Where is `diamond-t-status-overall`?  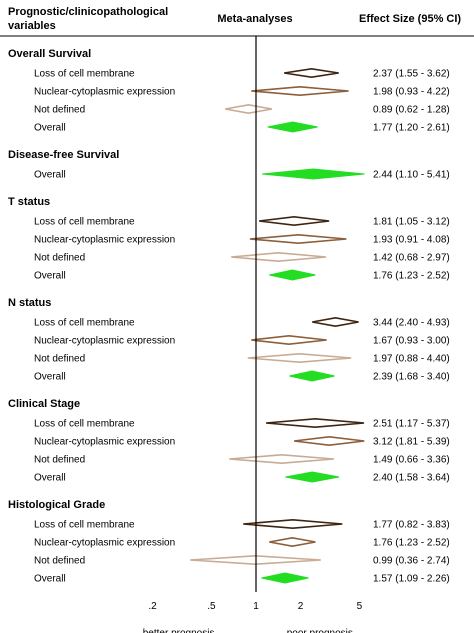
diamond-t-status-overall is located at coordinates (292, 275).